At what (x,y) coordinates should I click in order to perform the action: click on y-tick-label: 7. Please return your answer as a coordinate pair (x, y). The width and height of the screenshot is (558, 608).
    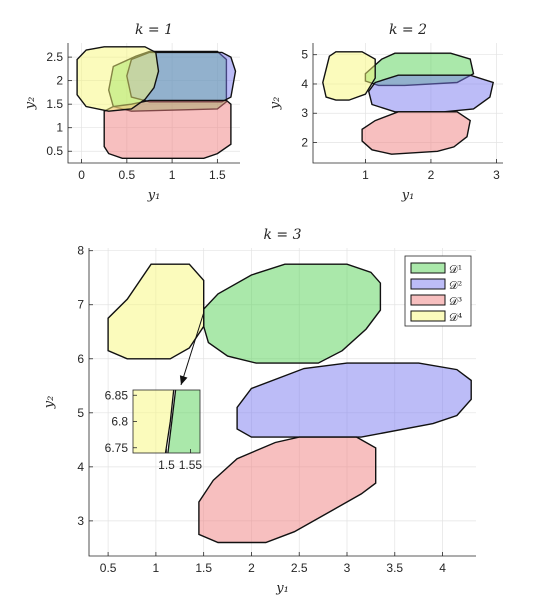
    Looking at the image, I should click on (80, 305).